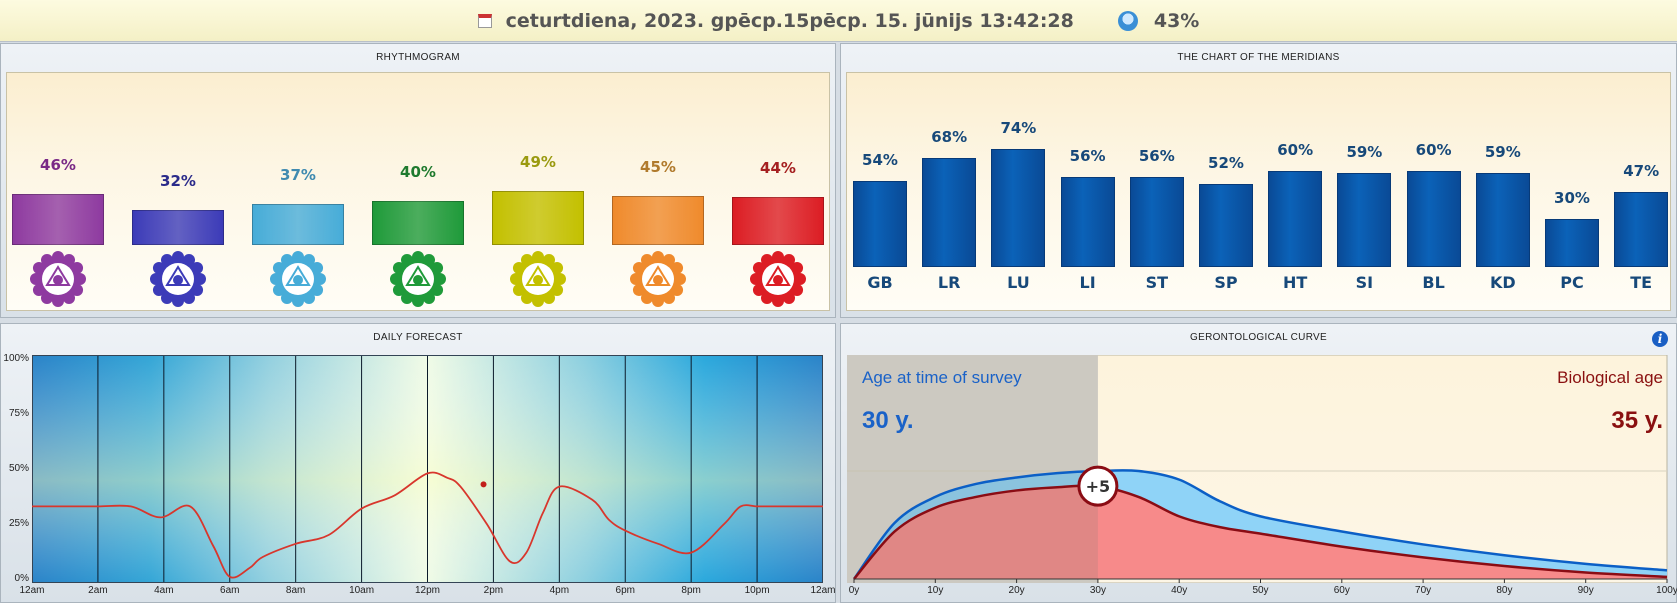 The height and width of the screenshot is (603, 1677). I want to click on meridian-category-label: LR, so click(949, 282).